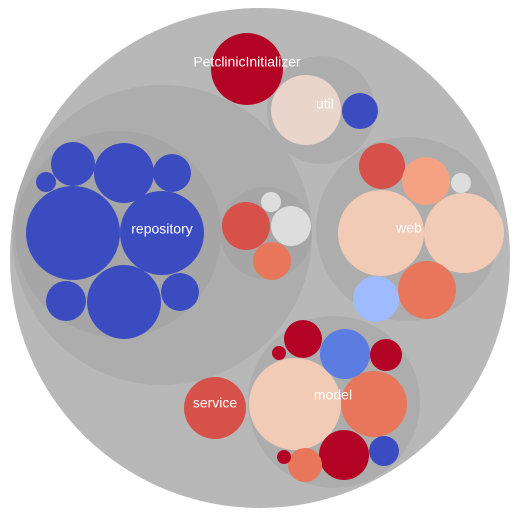 The image size is (520, 517). Describe the element at coordinates (247, 69) in the screenshot. I see `petclinic-initializer-circle` at that location.